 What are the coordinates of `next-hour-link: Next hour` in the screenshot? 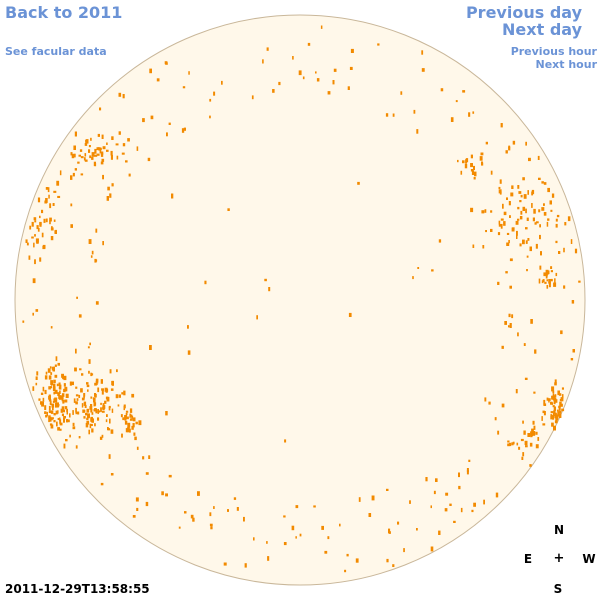 It's located at (566, 64).